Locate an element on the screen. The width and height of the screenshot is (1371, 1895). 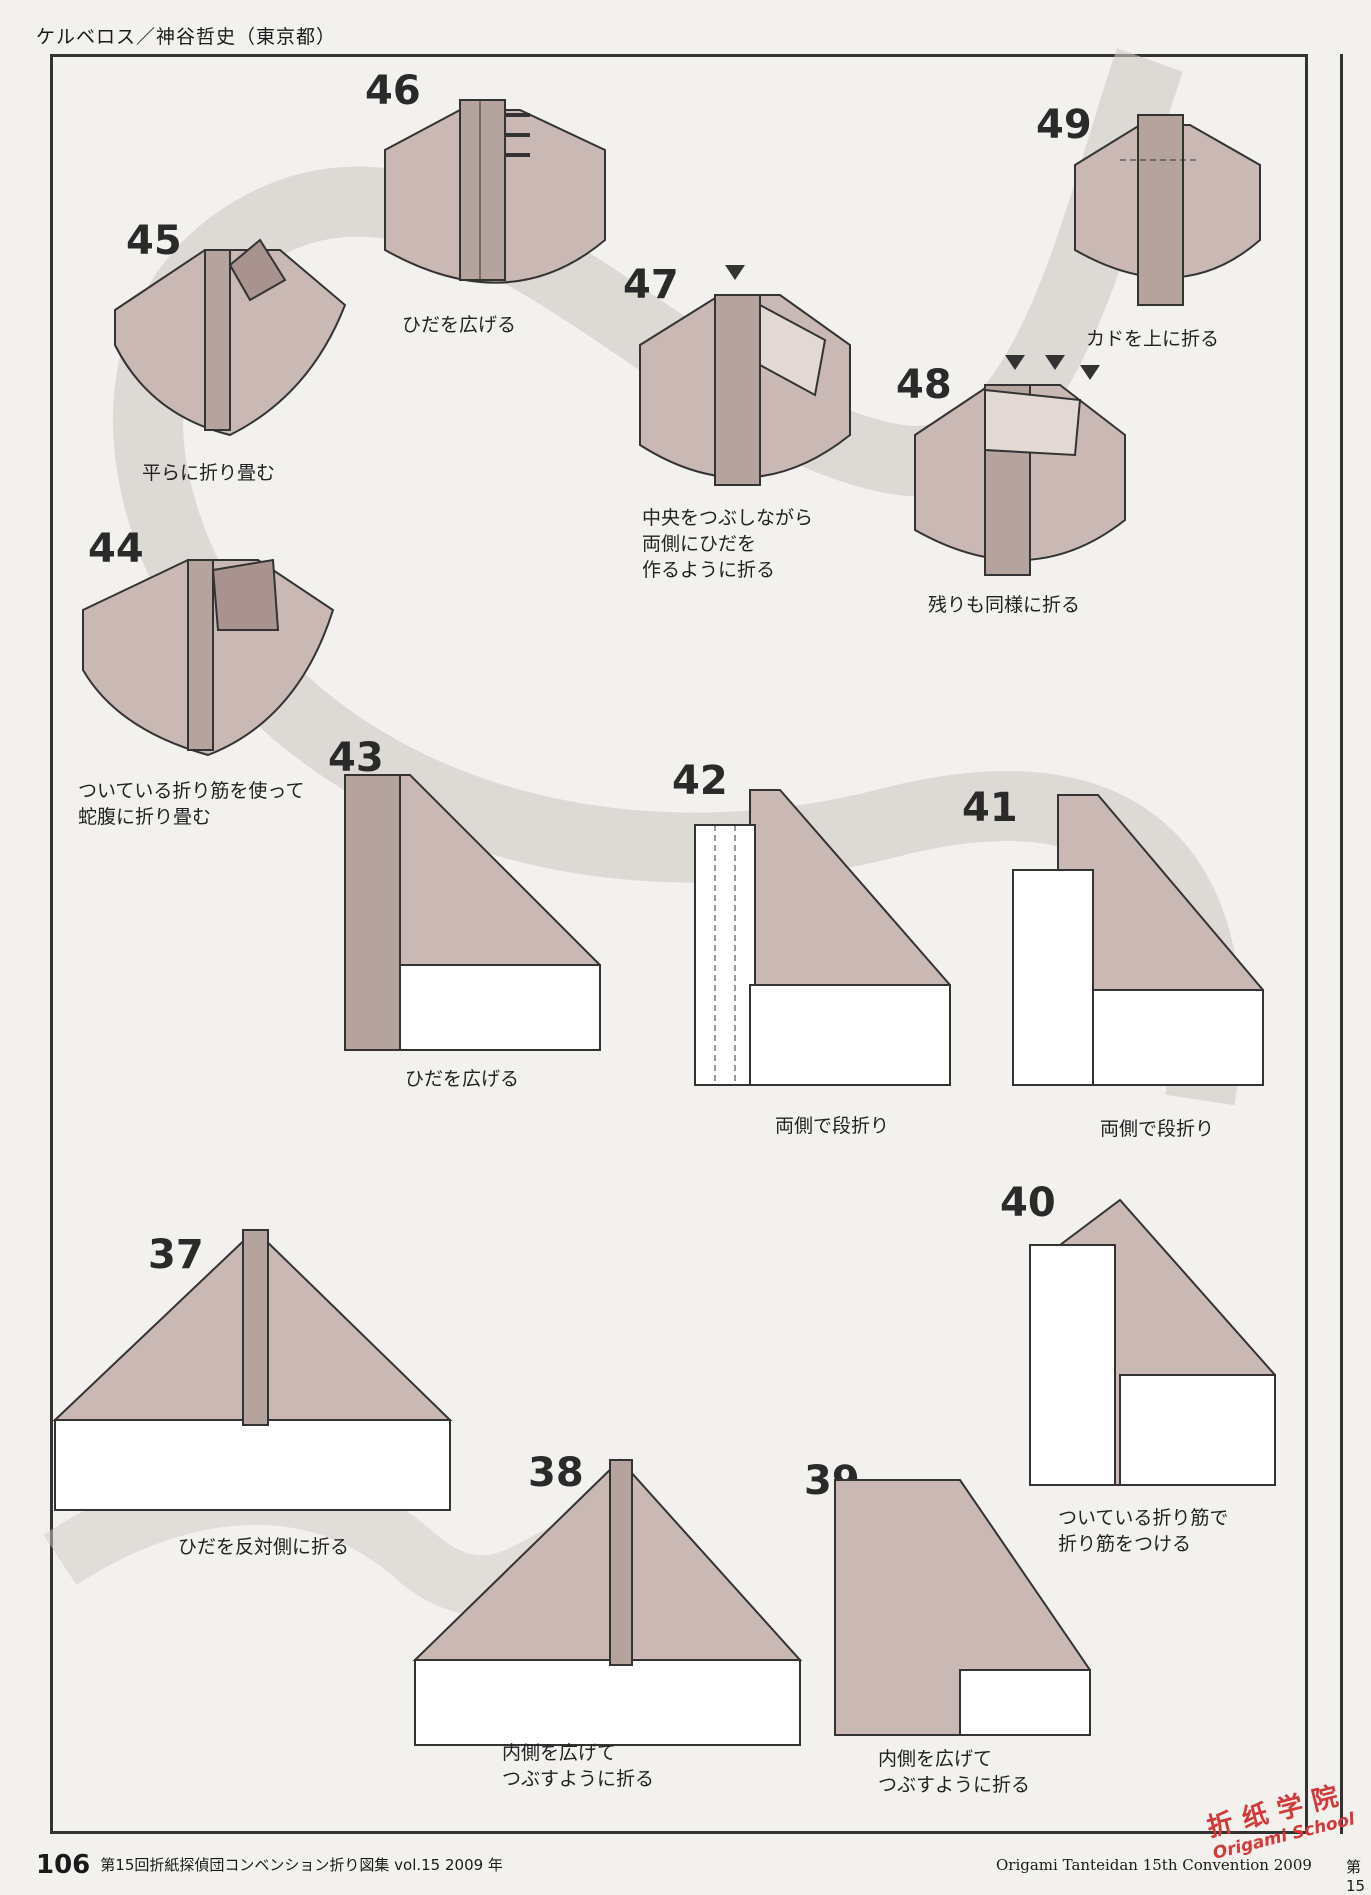
step-41-number: 41 is located at coordinates (990, 808).